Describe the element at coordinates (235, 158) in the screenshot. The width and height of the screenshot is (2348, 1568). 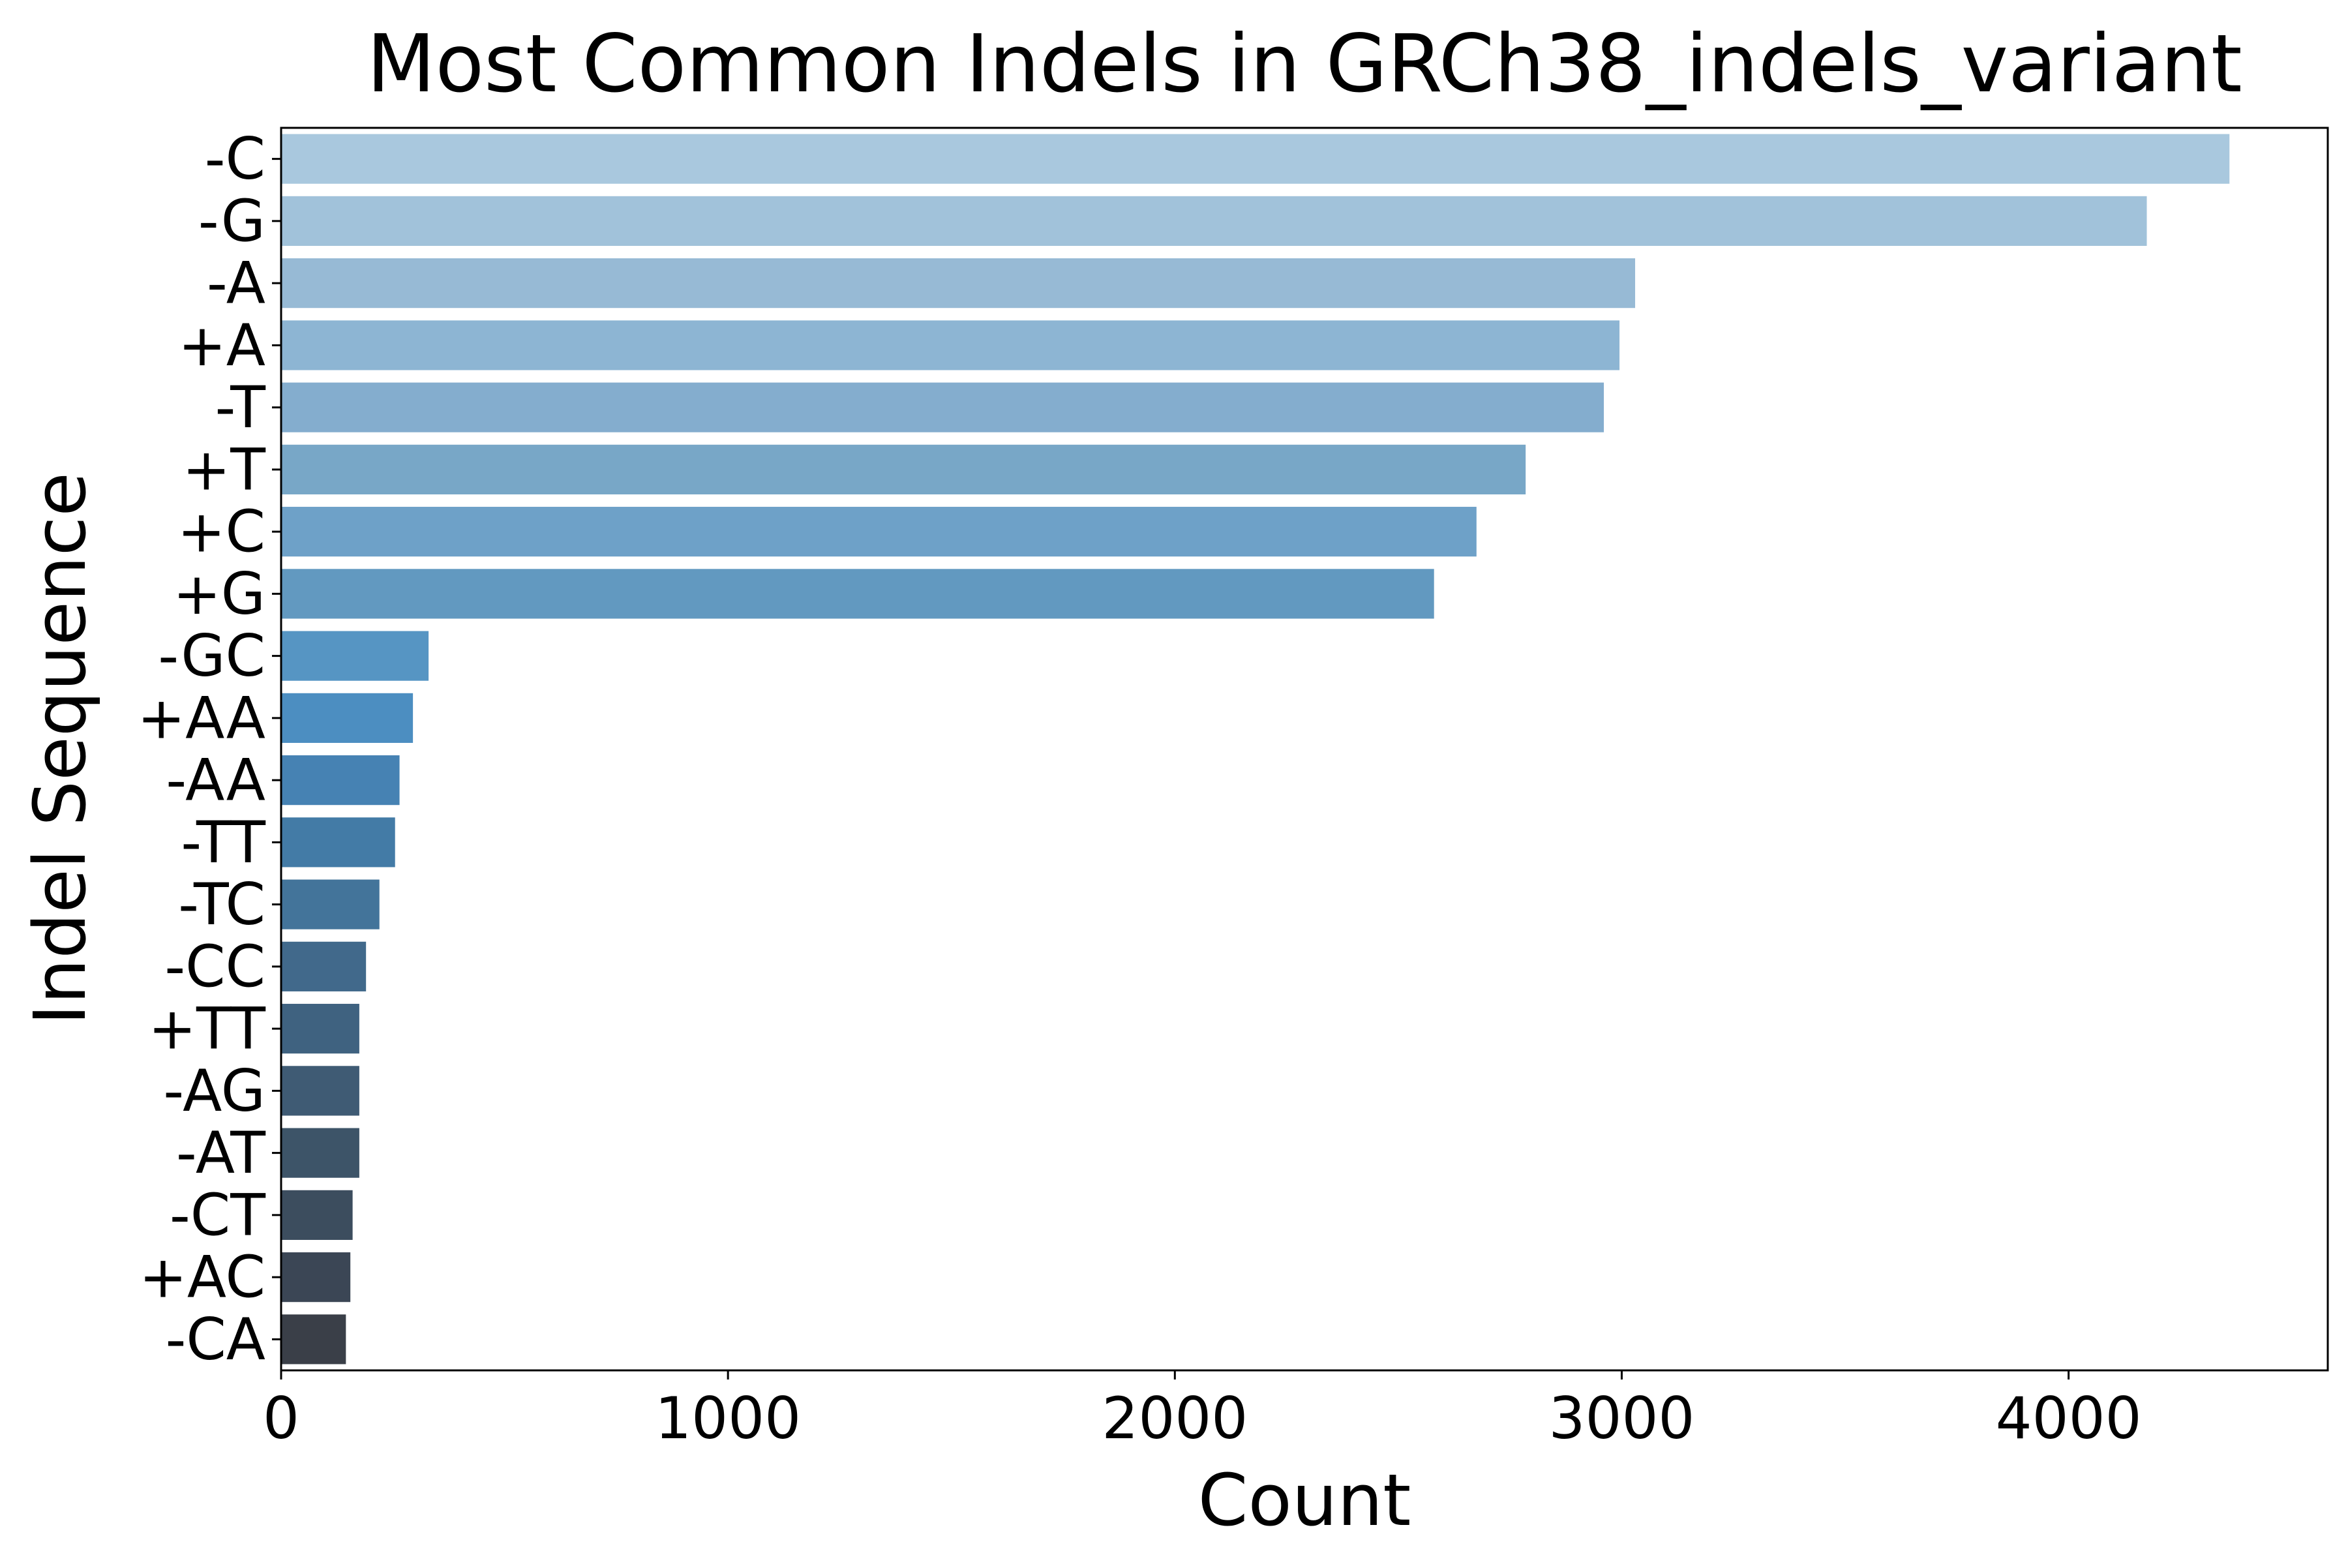
I see `y-tick-label: -C` at that location.